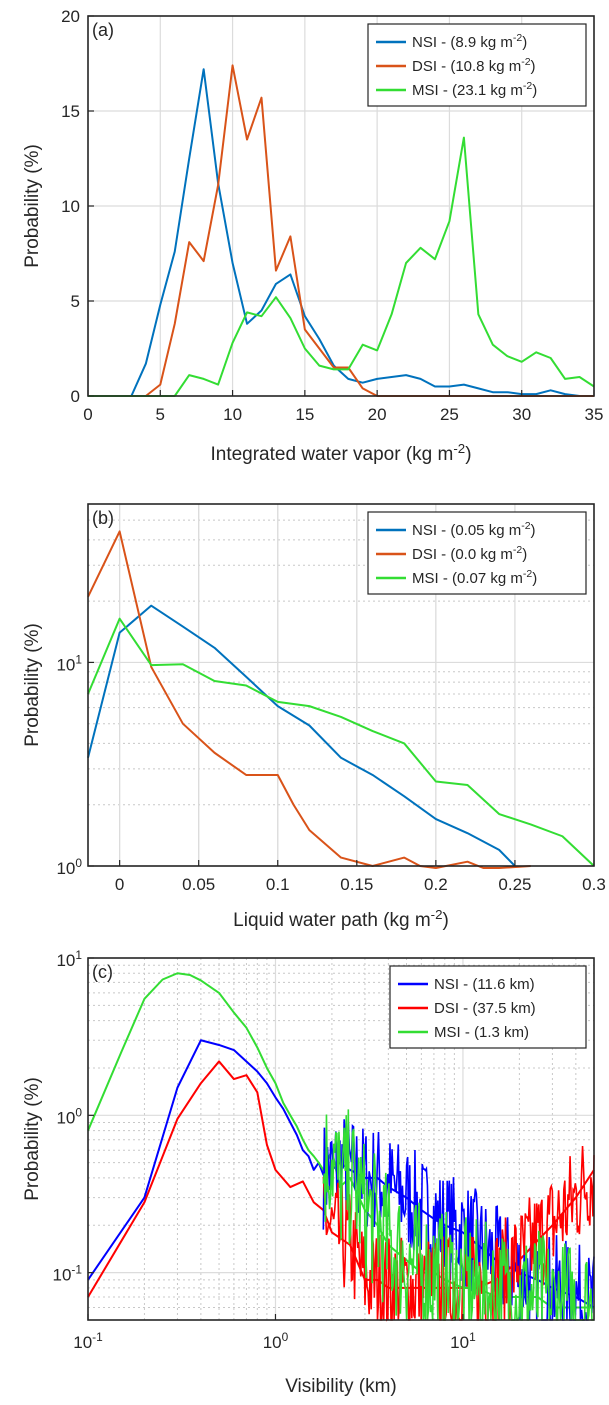  I want to click on y-tick-label: 15, so click(70, 111).